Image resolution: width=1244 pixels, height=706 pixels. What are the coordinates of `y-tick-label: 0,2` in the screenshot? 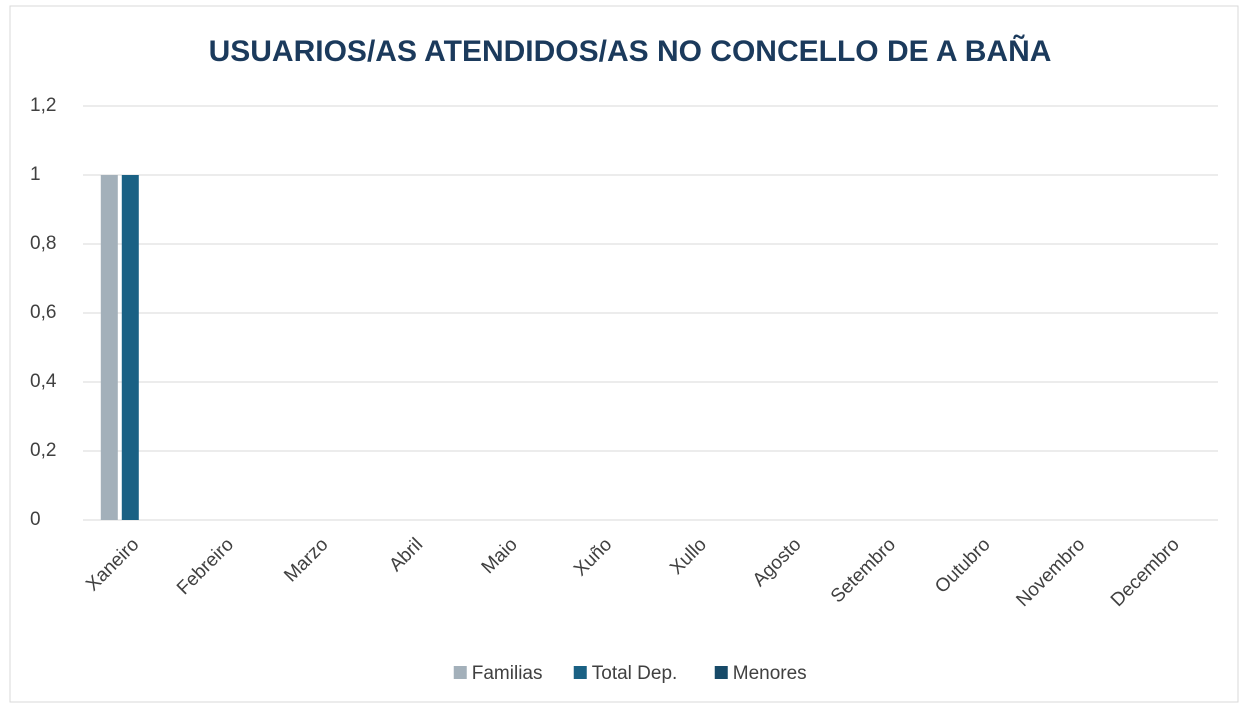 It's located at (43, 450).